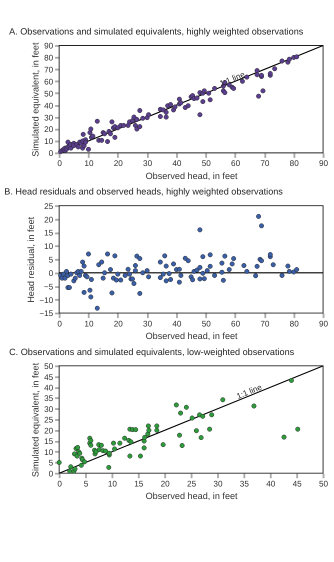 This screenshot has height=562, width=334. Describe the element at coordinates (46, 300) in the screenshot. I see `y-tick-label: −10` at that location.